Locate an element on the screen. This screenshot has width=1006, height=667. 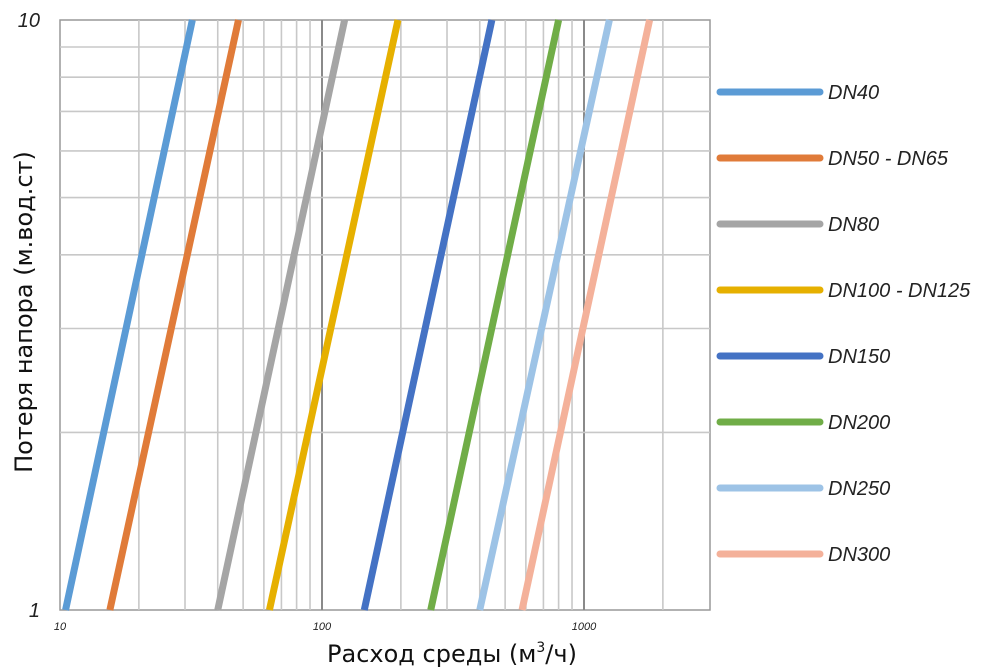
legend-label: DN300 is located at coordinates (859, 555).